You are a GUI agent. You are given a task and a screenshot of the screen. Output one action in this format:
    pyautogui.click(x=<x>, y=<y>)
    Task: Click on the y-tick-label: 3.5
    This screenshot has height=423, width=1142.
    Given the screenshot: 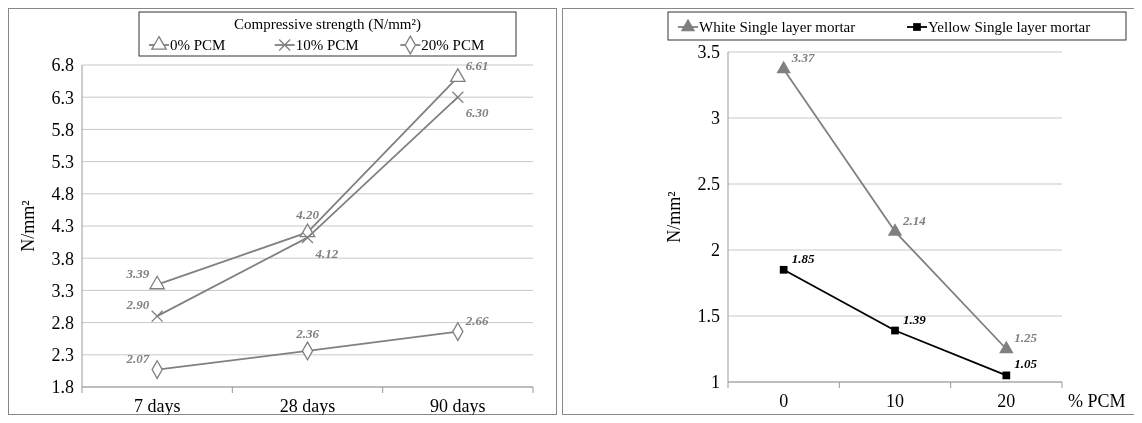 What is the action you would take?
    pyautogui.click(x=708, y=52)
    